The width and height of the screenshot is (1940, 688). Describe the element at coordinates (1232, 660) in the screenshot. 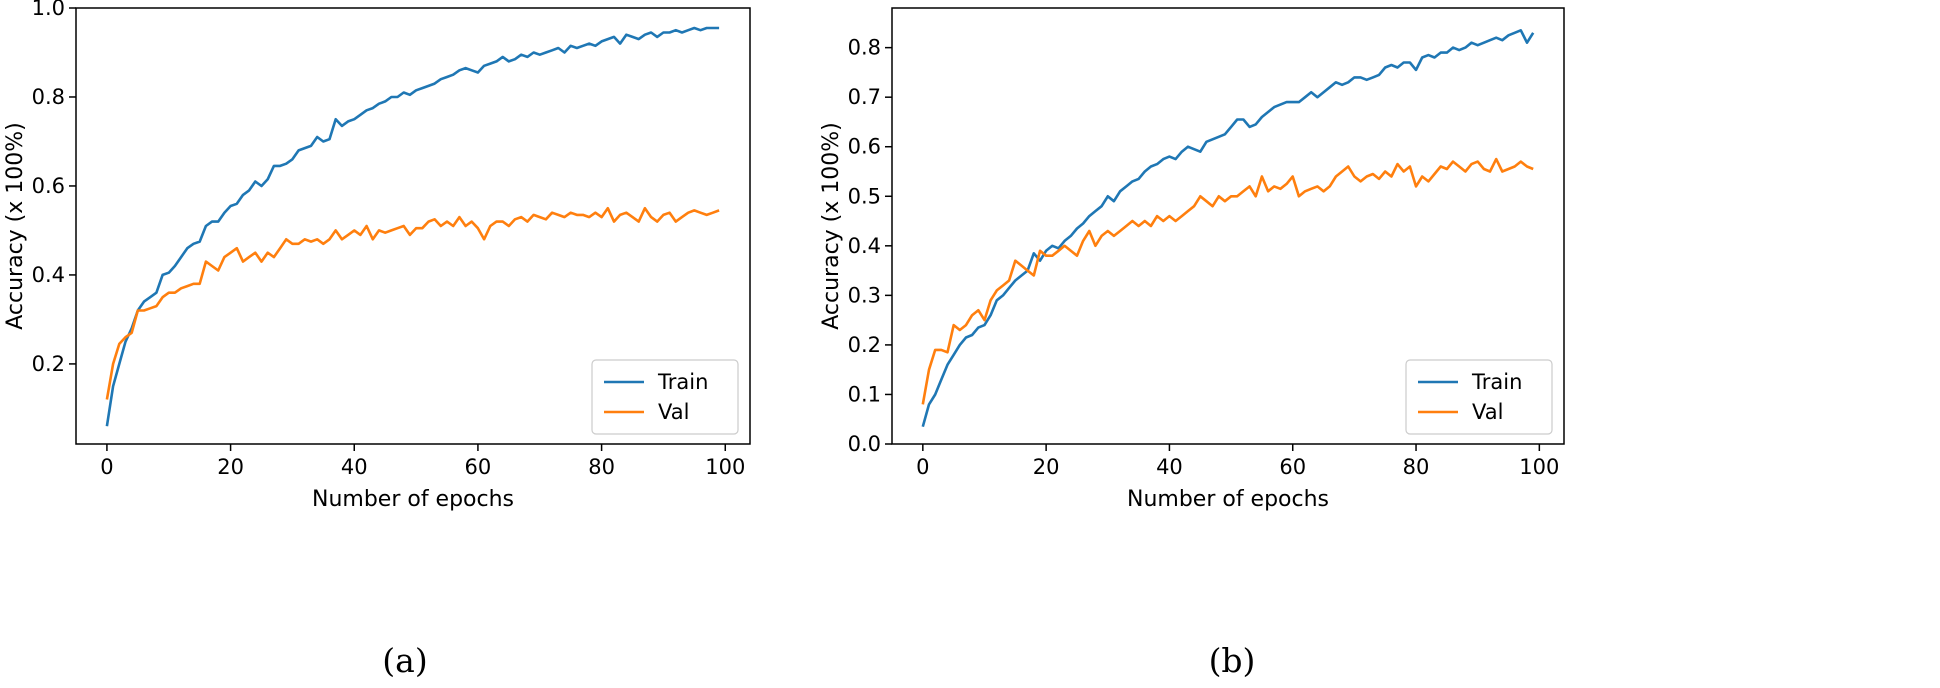

I see `figure-caption: (b)` at that location.